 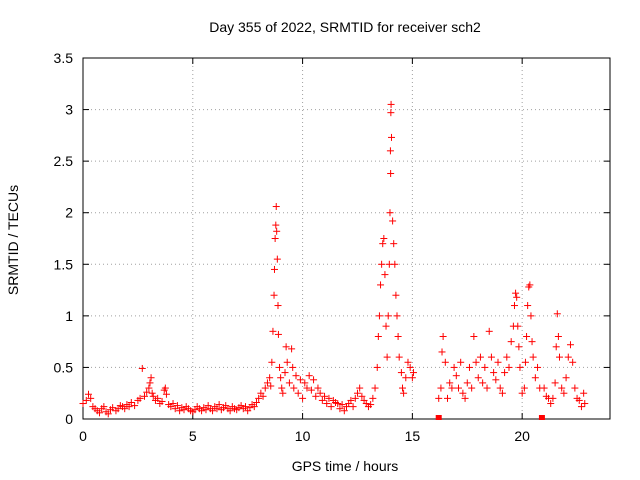 I want to click on y-axis-label: SRMTID / TECUs, so click(x=13, y=240).